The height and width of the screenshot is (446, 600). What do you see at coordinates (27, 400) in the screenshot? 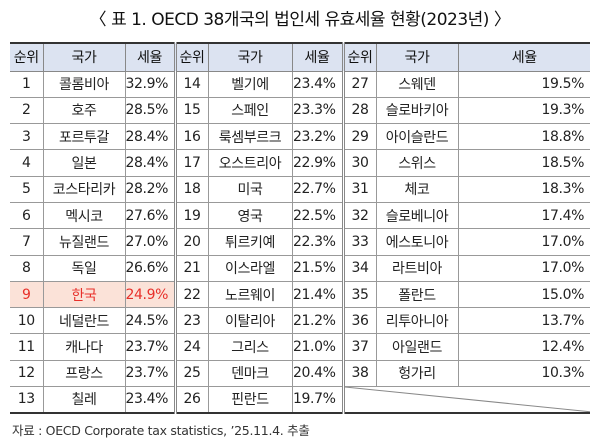
I see `cell-rank: 13` at bounding box center [27, 400].